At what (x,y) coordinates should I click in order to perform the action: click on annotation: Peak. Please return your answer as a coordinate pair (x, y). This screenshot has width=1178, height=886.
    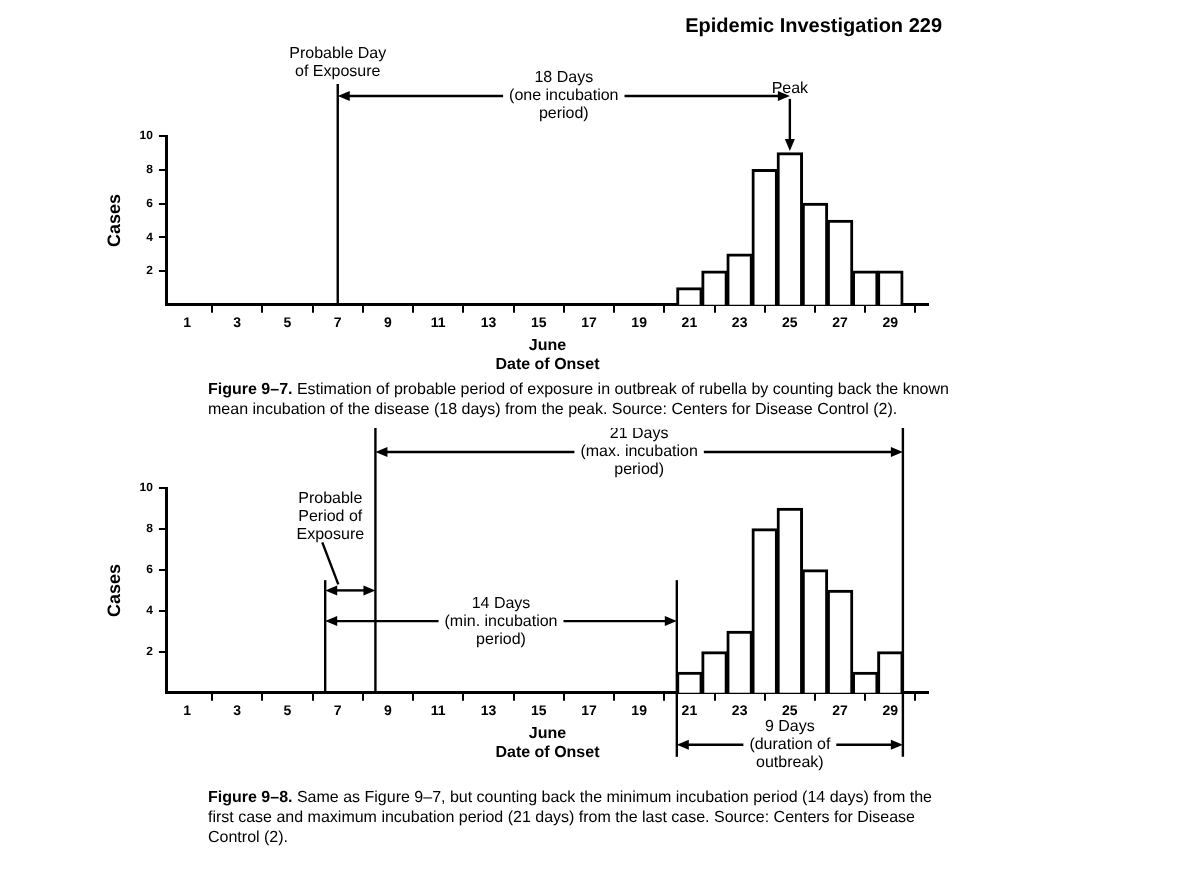
    Looking at the image, I should click on (791, 88).